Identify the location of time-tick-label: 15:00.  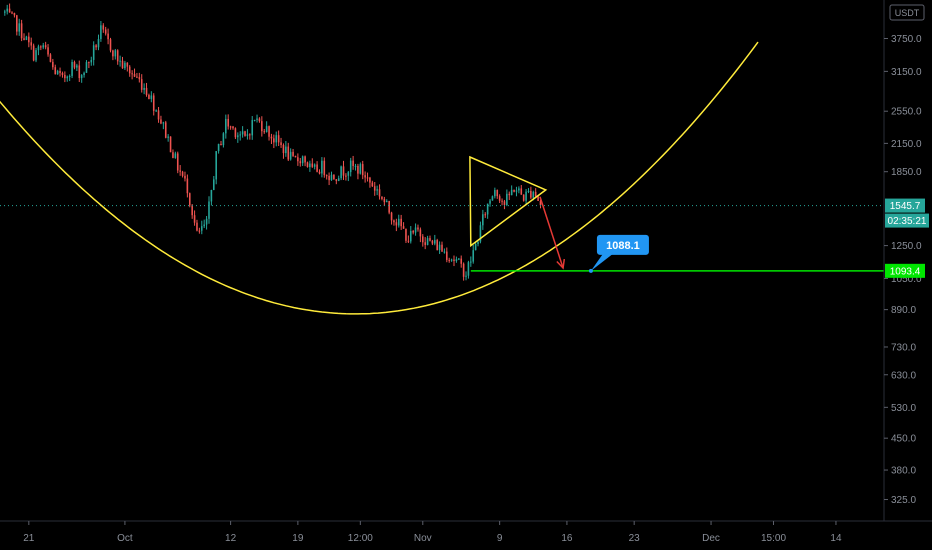
(773, 538).